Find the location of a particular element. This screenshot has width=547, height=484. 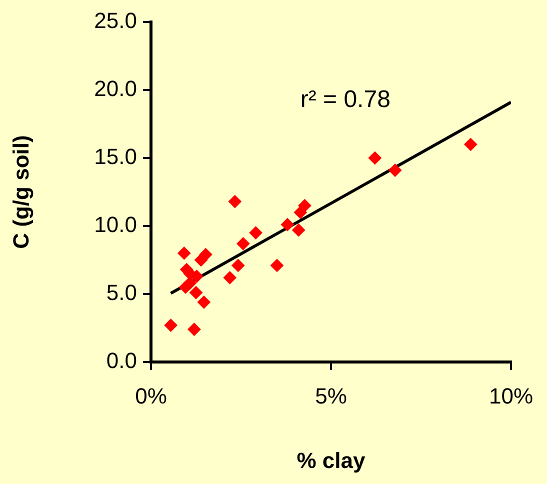

y-tick-label: 25.0 is located at coordinates (115, 21).